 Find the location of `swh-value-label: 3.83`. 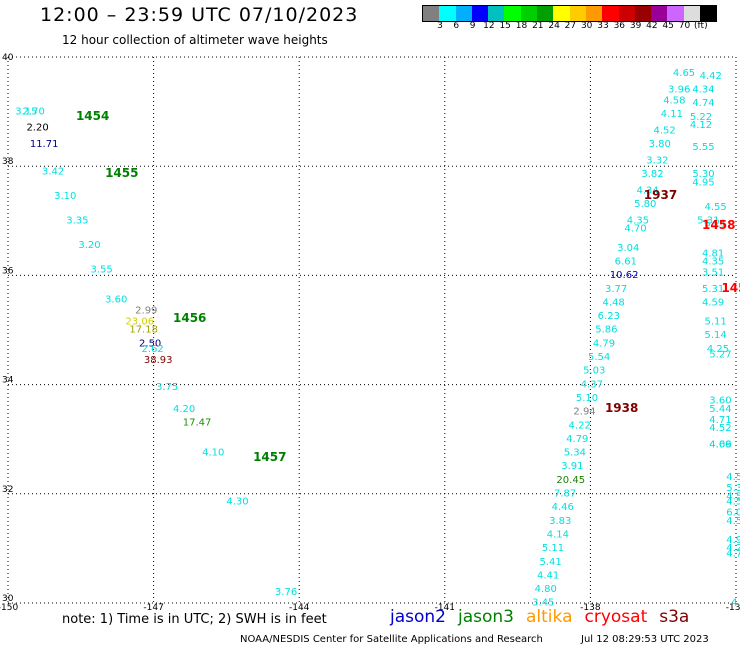

swh-value-label: 3.83 is located at coordinates (560, 521).